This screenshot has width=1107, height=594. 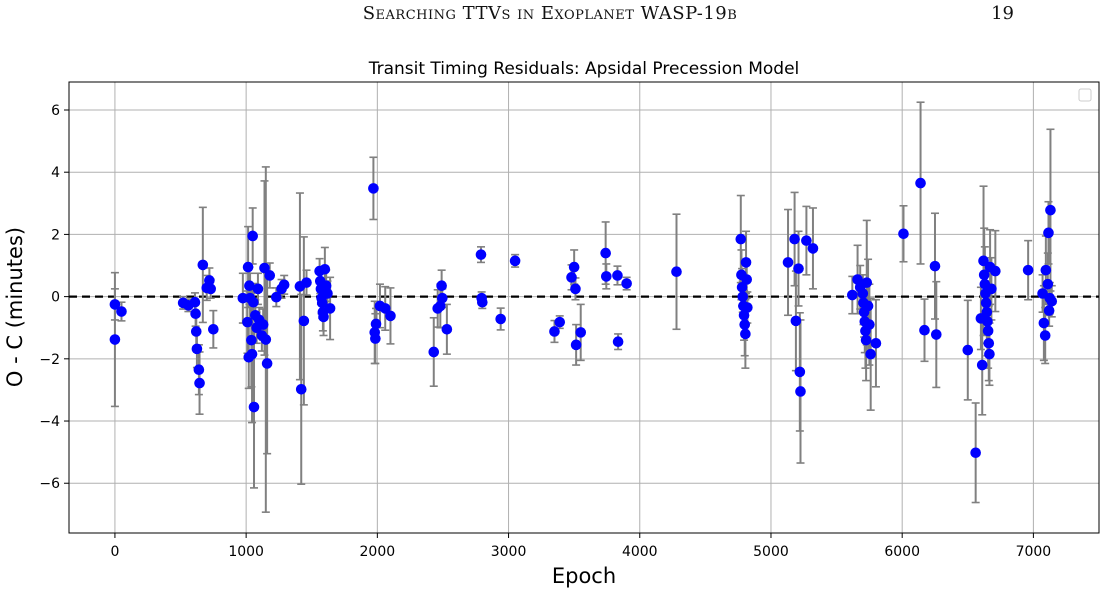 I want to click on x-tick-label: 3000, so click(x=509, y=552).